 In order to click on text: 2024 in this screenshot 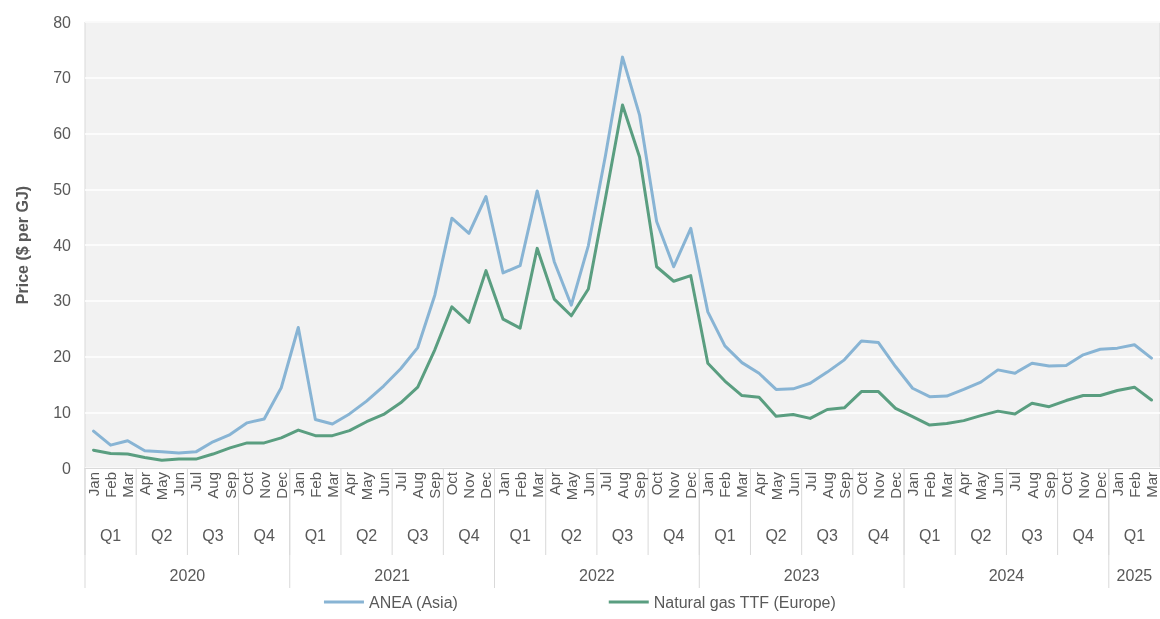, I will do `click(1006, 575)`.